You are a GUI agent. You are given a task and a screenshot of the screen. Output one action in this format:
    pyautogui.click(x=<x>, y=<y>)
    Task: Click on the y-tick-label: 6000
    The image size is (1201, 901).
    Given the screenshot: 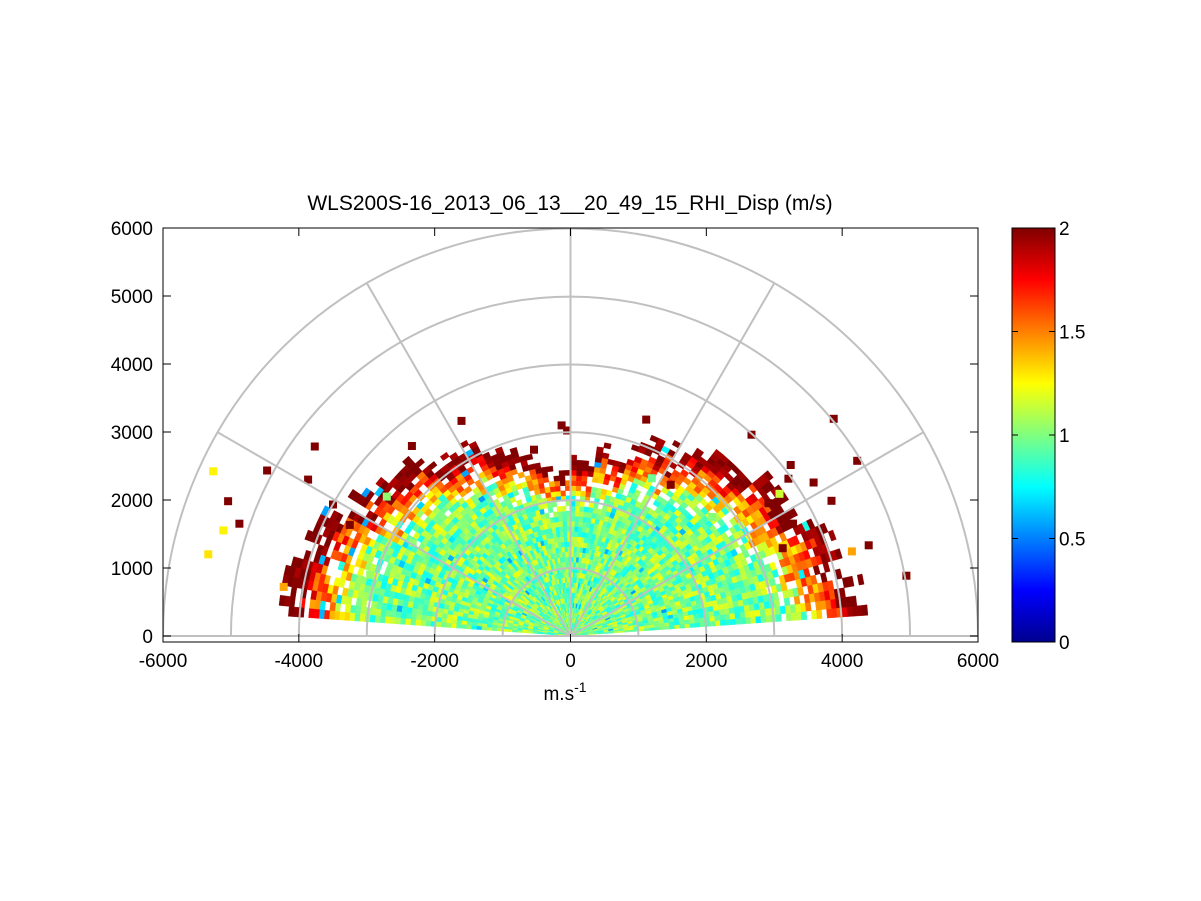 What is the action you would take?
    pyautogui.click(x=132, y=229)
    